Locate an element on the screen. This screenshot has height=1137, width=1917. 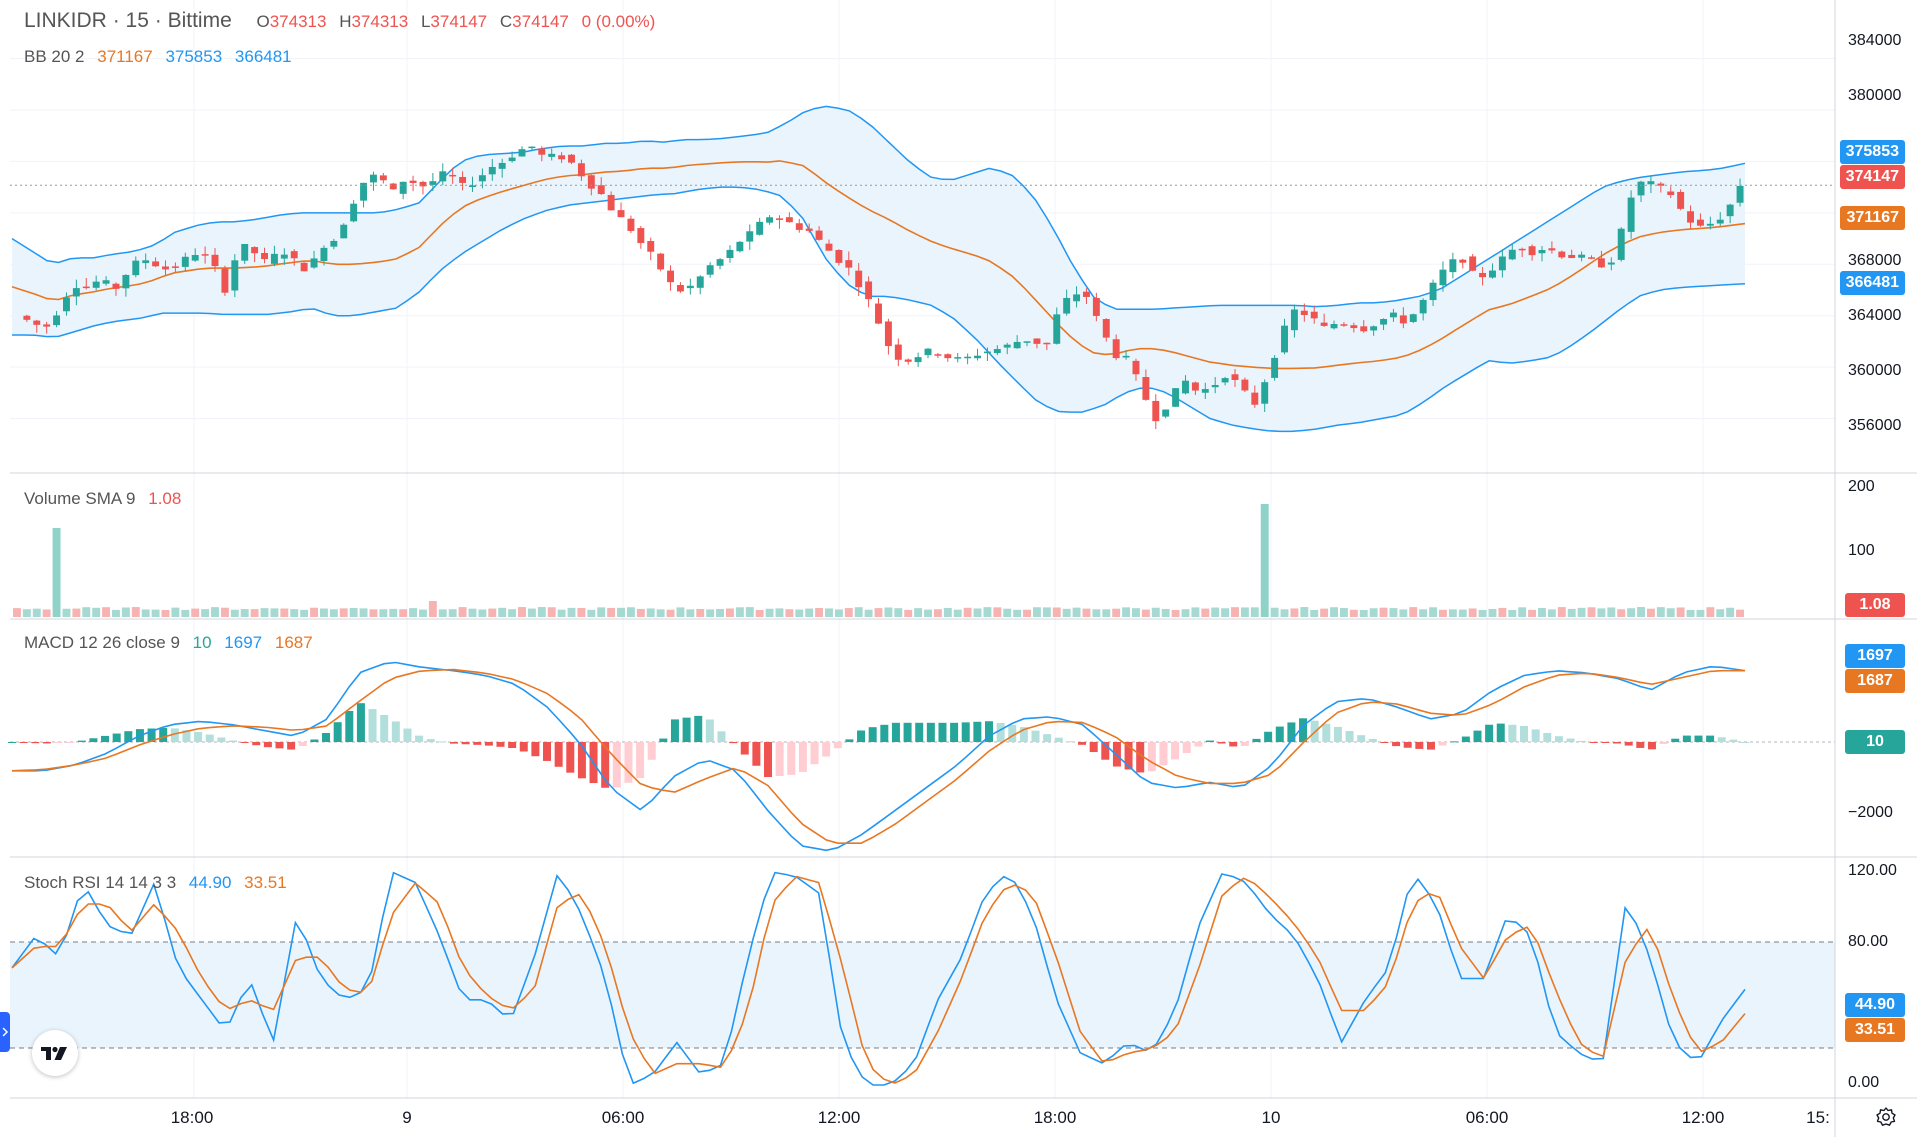
side-panel-toggle is located at coordinates (5, 1032).